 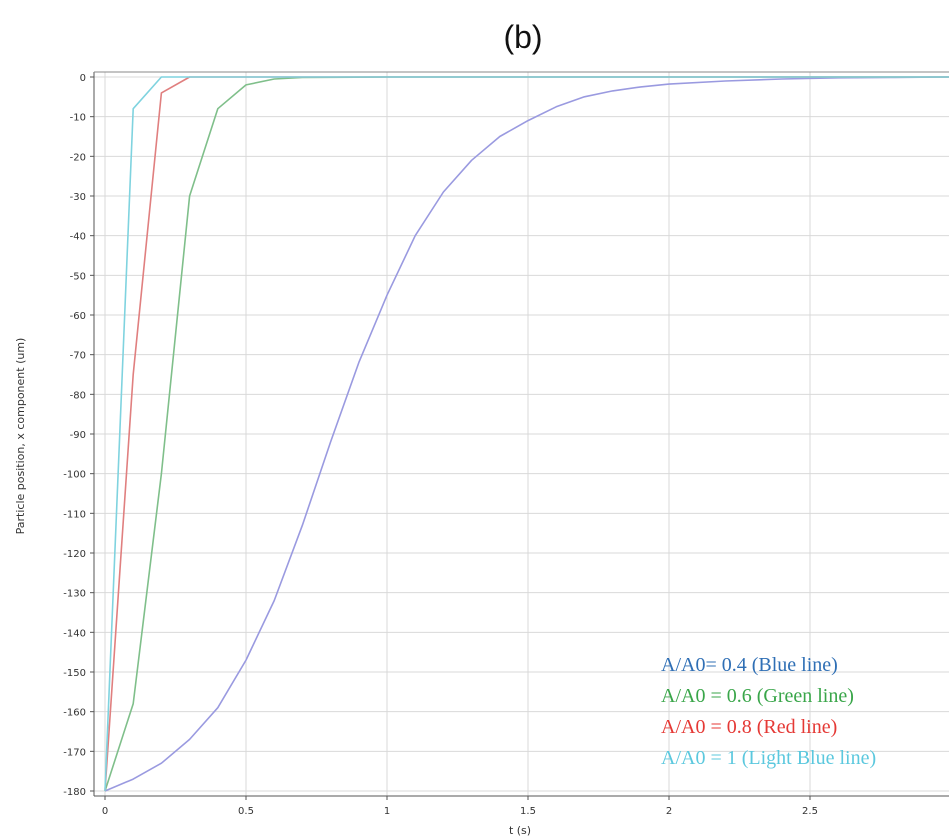 What do you see at coordinates (520, 830) in the screenshot?
I see `x-axis-title: t (s)` at bounding box center [520, 830].